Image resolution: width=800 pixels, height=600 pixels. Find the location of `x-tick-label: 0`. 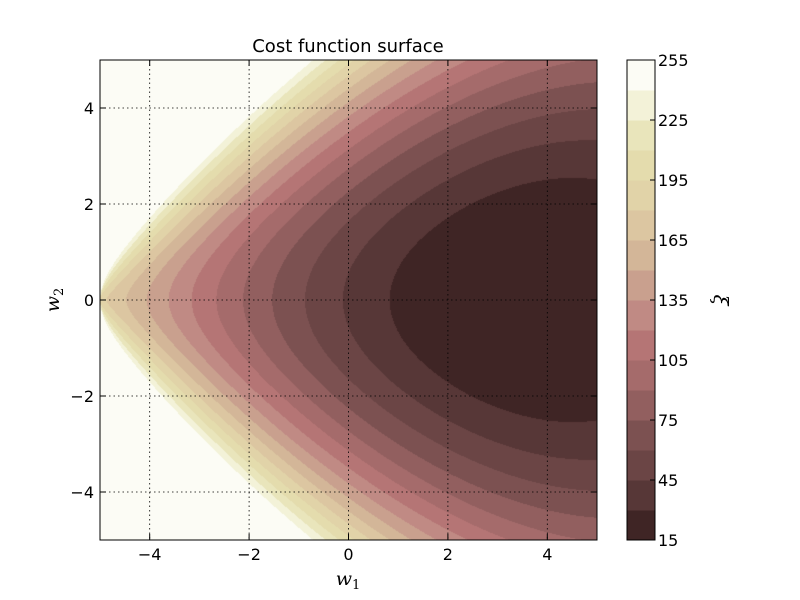

x-tick-label: 0 is located at coordinates (348, 554).